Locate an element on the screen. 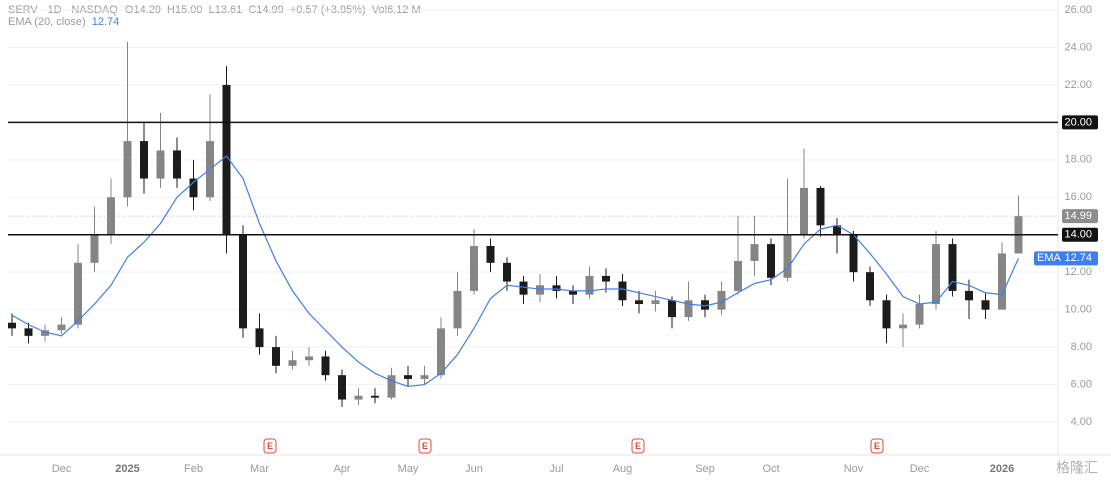  level-label: 14.00 is located at coordinates (1078, 235).